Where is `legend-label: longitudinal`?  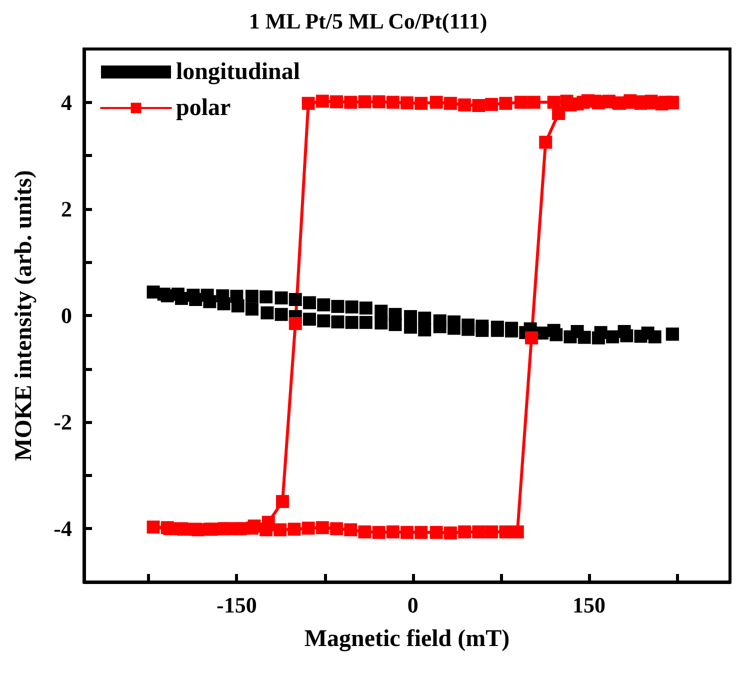
legend-label: longitudinal is located at coordinates (238, 72).